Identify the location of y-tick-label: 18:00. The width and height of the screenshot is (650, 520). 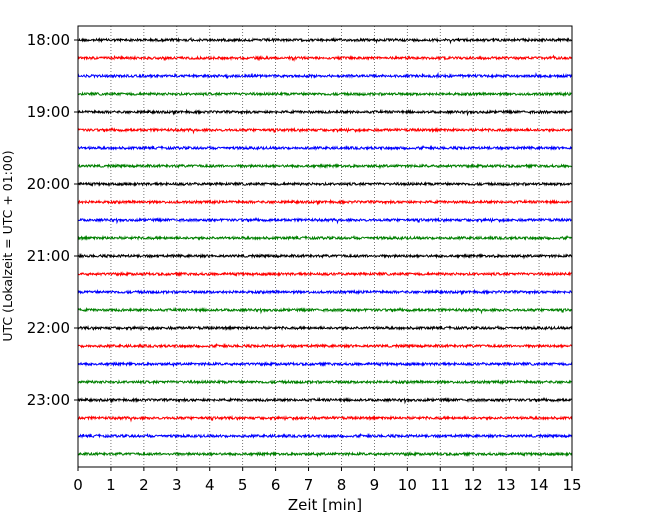
(48, 40).